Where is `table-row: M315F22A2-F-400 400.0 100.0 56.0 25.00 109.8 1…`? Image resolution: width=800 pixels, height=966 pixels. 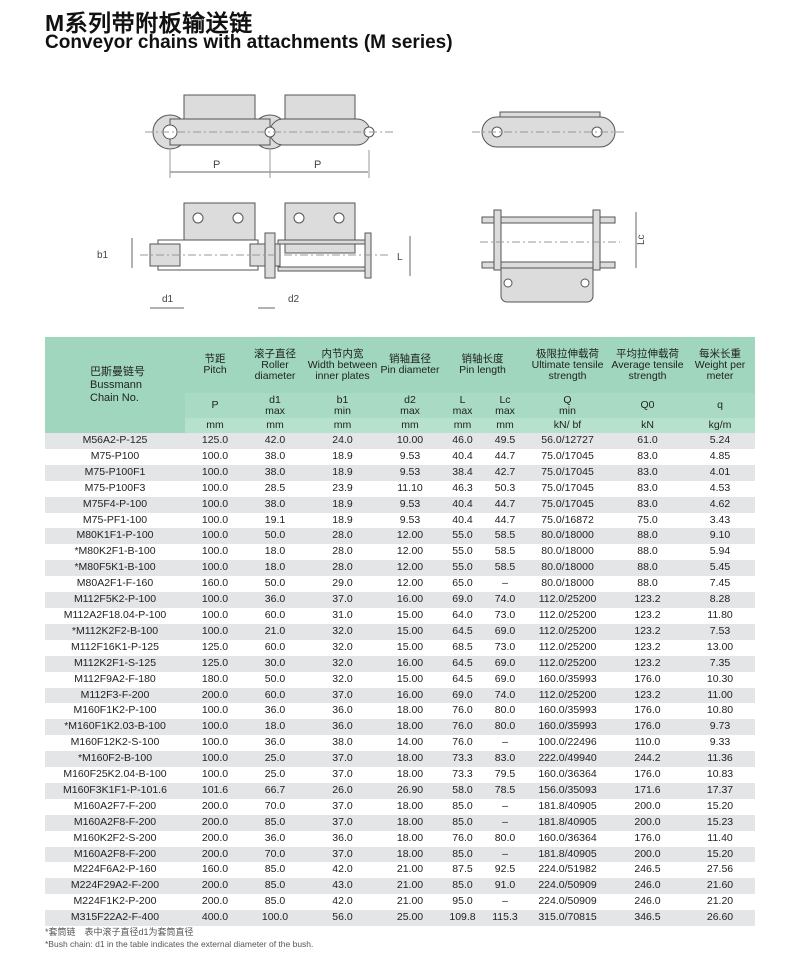
table-row: M315F22A2-F-400 400.0 100.0 56.0 25.00 109.8 1… is located at coordinates (400, 918).